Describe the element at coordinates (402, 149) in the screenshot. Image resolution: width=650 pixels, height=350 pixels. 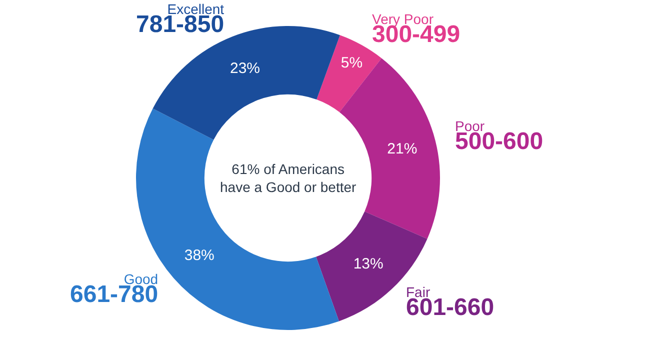
I see `data-label: 21%` at that location.